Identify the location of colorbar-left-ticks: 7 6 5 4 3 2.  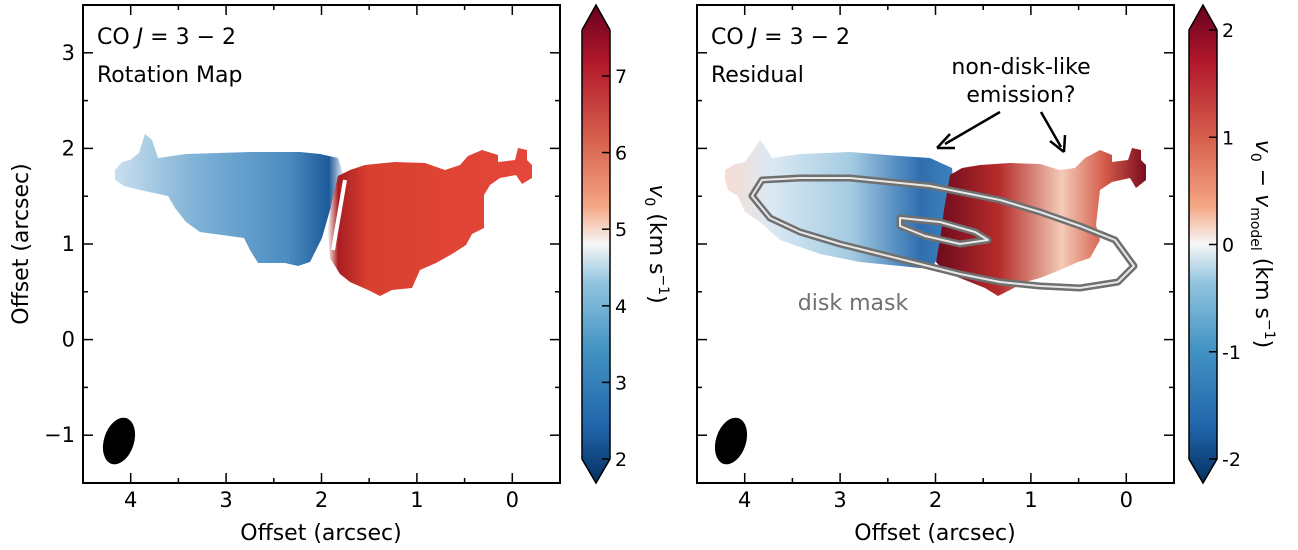
(614, 268).